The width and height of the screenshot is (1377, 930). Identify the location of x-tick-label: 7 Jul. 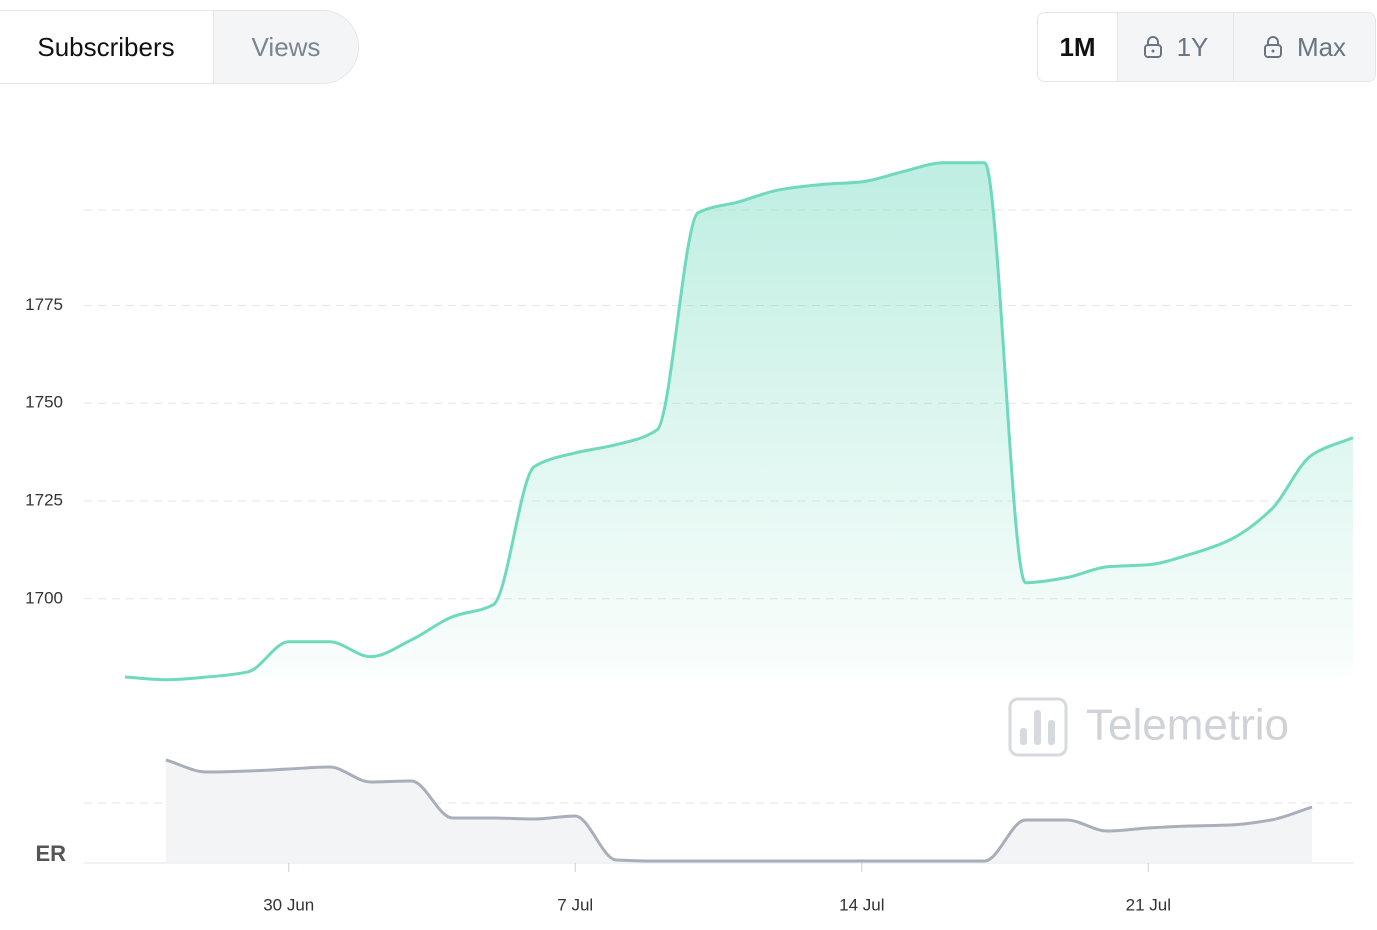
(575, 904).